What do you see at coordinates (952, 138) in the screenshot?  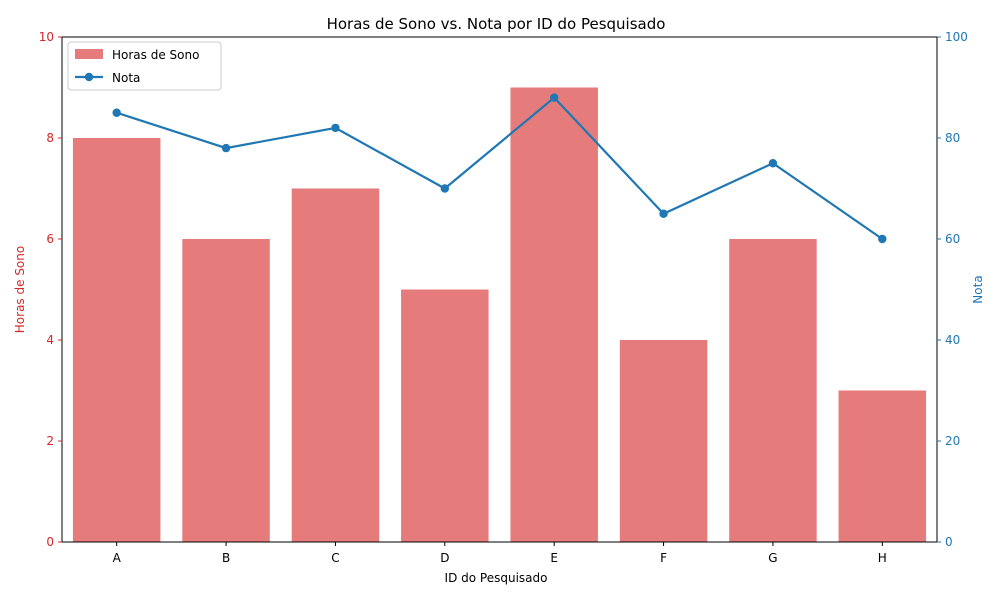 I see `y-right-tick-label: 80` at bounding box center [952, 138].